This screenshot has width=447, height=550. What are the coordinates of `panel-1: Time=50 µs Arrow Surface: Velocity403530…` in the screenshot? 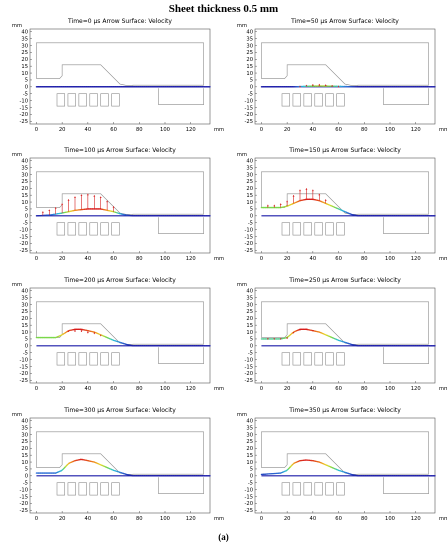 It's located at (342, 75).